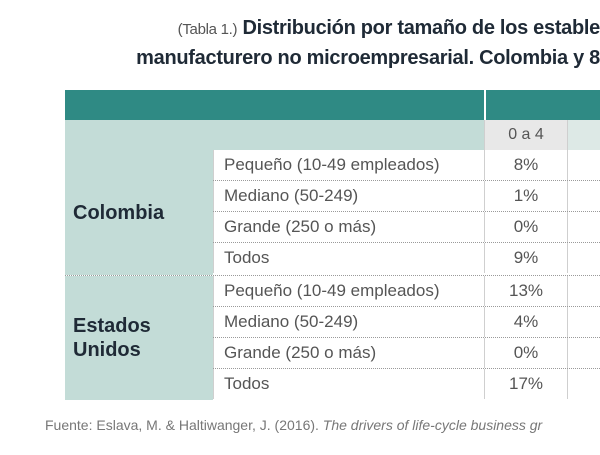 The width and height of the screenshot is (600, 455). I want to click on row-value: 17%, so click(526, 384).